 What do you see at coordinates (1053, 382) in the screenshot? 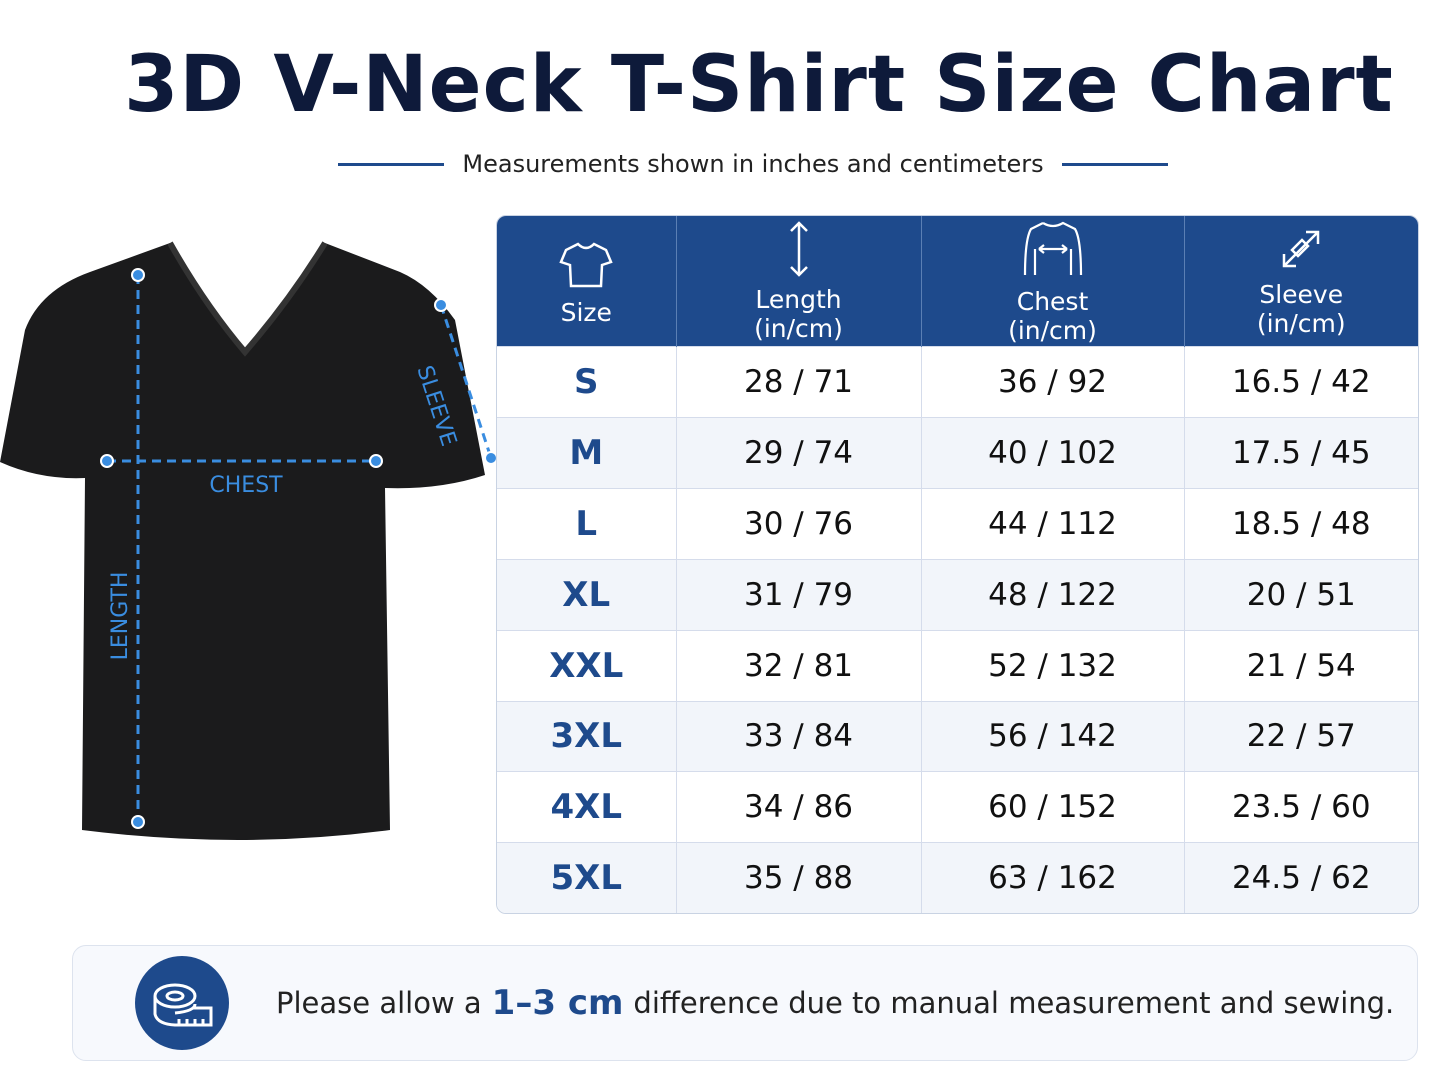
I see `measure-cell: 36 / 92` at bounding box center [1053, 382].